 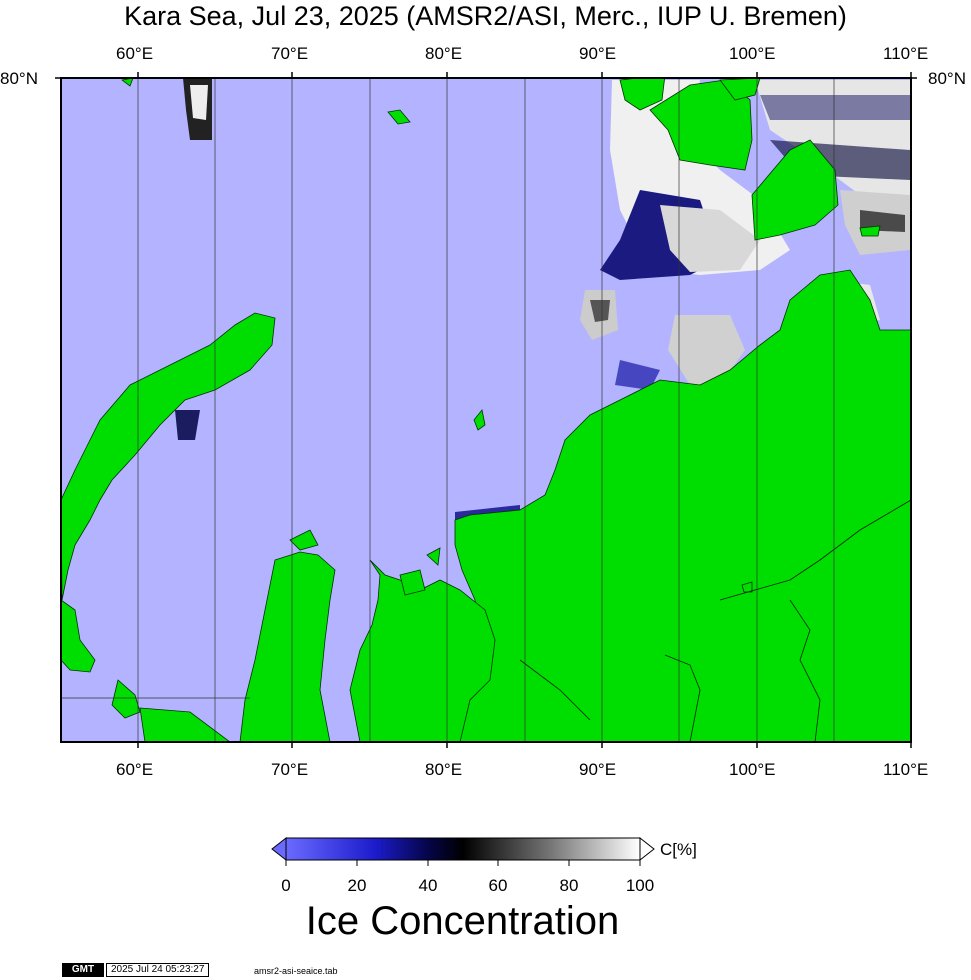 What do you see at coordinates (678, 849) in the screenshot?
I see `colorbar-unit: C[%]` at bounding box center [678, 849].